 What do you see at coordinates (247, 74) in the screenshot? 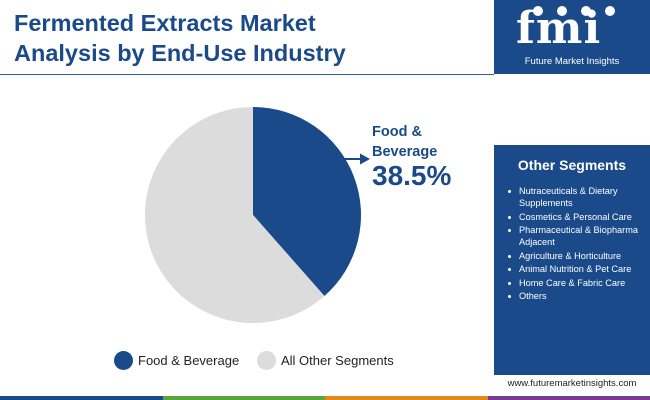
I see `header-divider` at bounding box center [247, 74].